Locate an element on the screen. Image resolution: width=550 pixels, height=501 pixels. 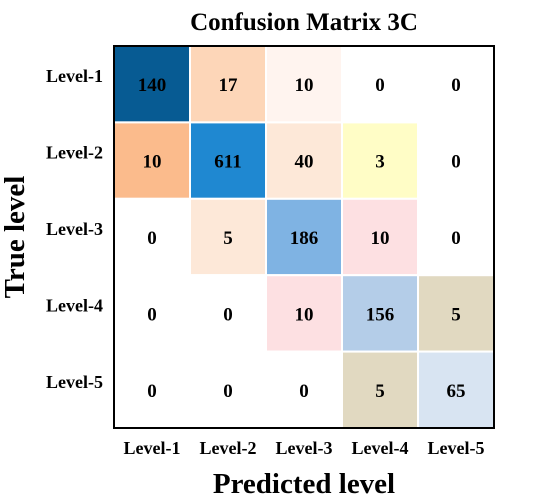
x-tick-labels: Level-1 Level-2 Level-3 Level-4 Level-5 is located at coordinates (304, 448).